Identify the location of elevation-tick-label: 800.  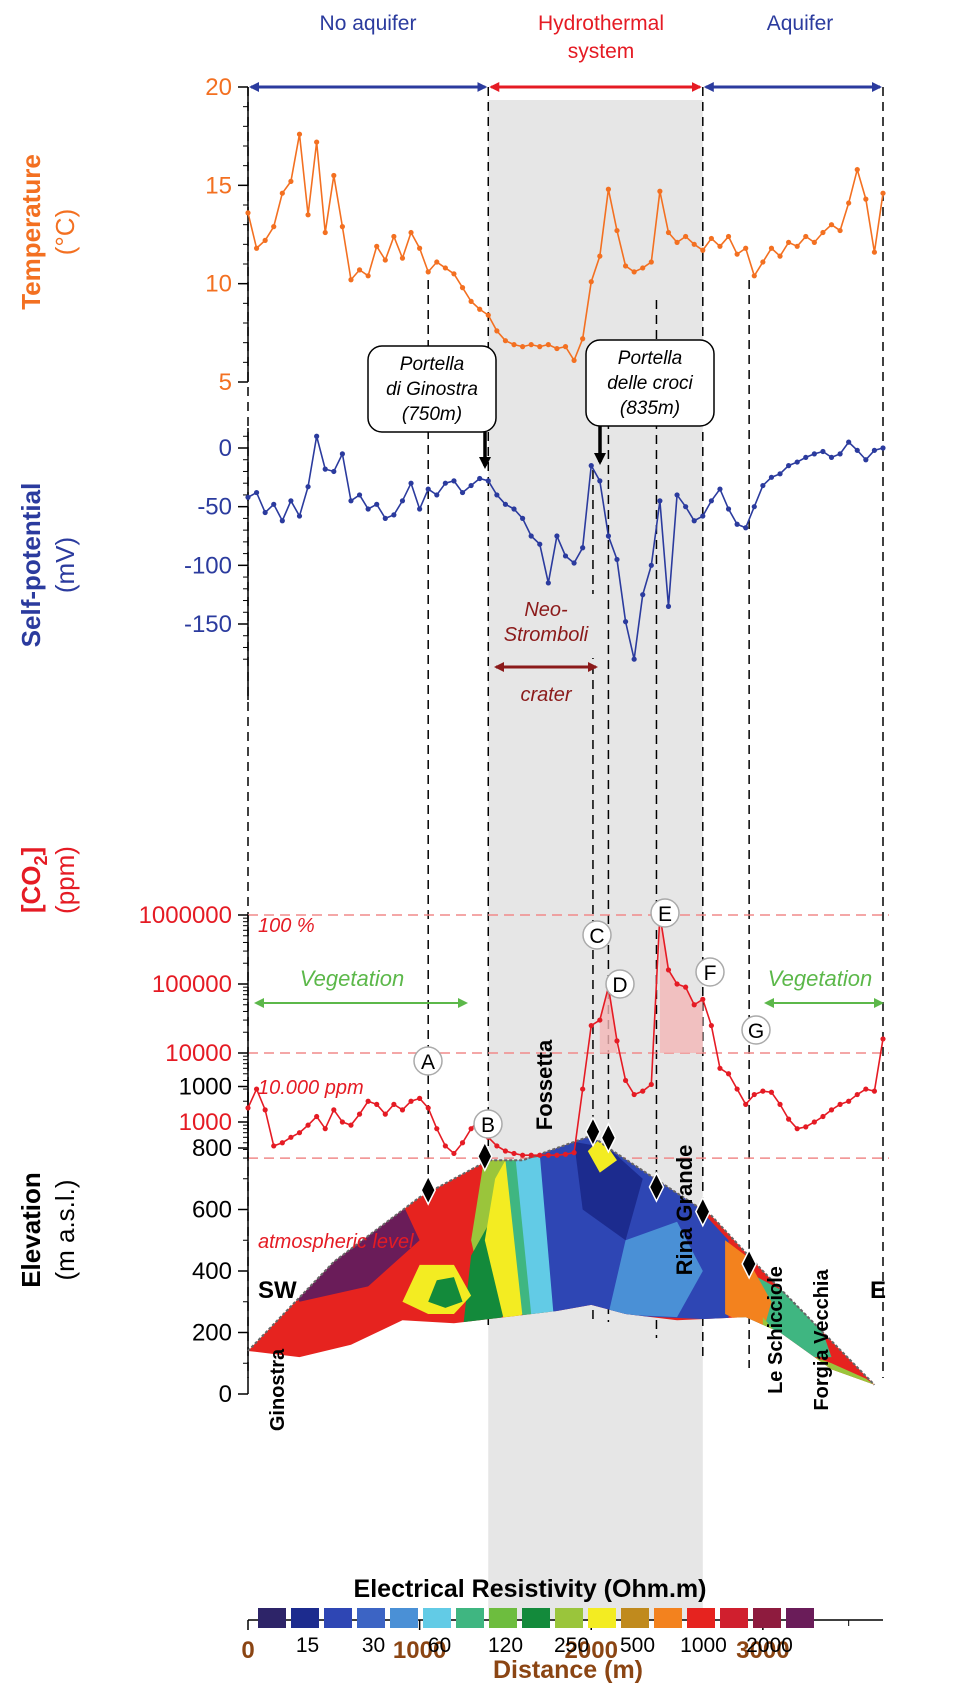
(212, 1148).